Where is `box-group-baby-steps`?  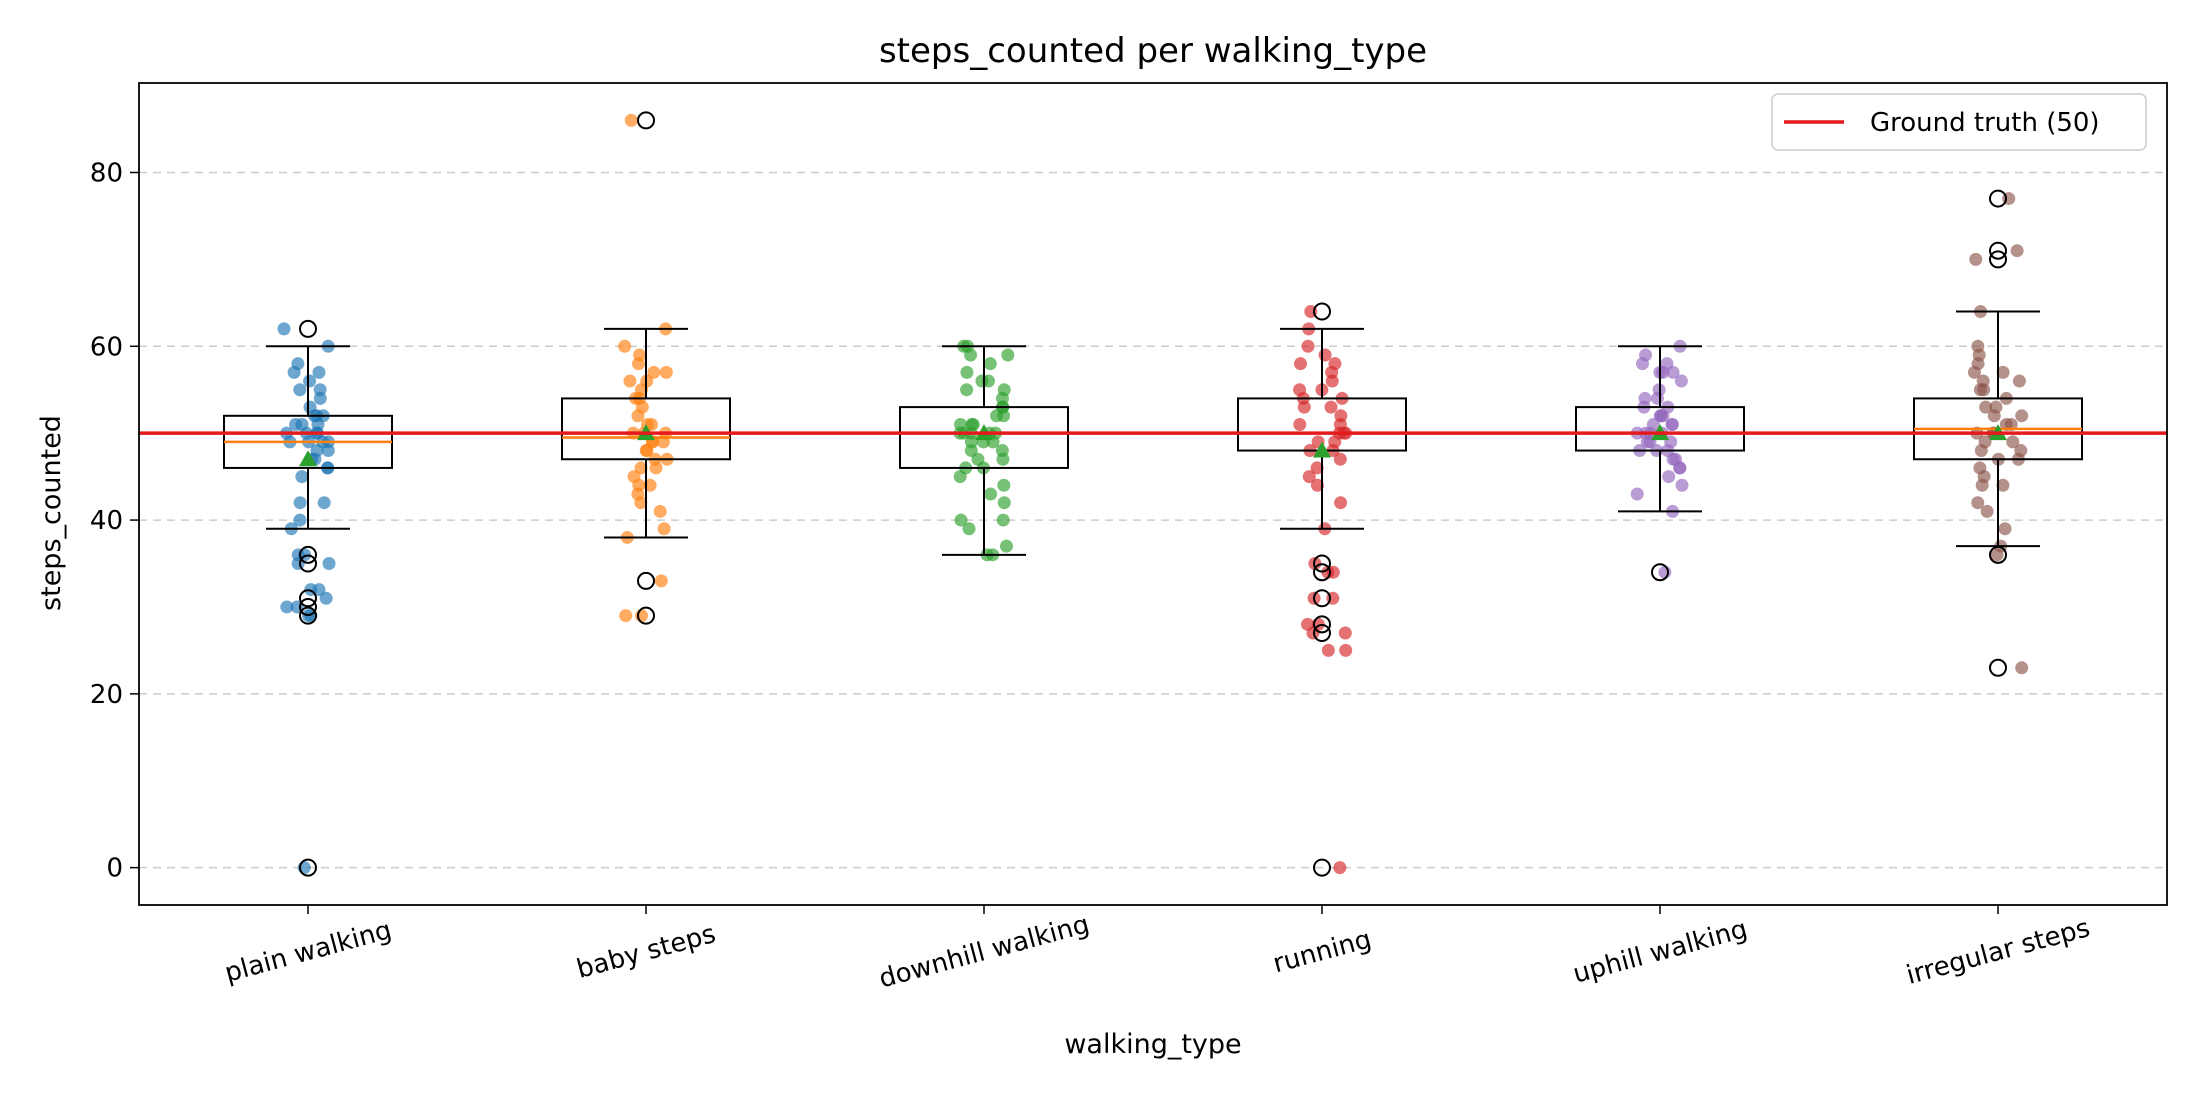
box-group-baby-steps is located at coordinates (646, 368).